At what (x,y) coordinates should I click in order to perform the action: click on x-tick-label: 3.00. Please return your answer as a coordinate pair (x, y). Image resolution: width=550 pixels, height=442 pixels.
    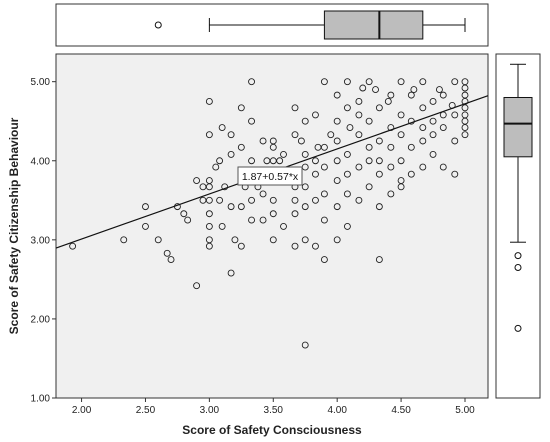
    Looking at the image, I should click on (210, 410).